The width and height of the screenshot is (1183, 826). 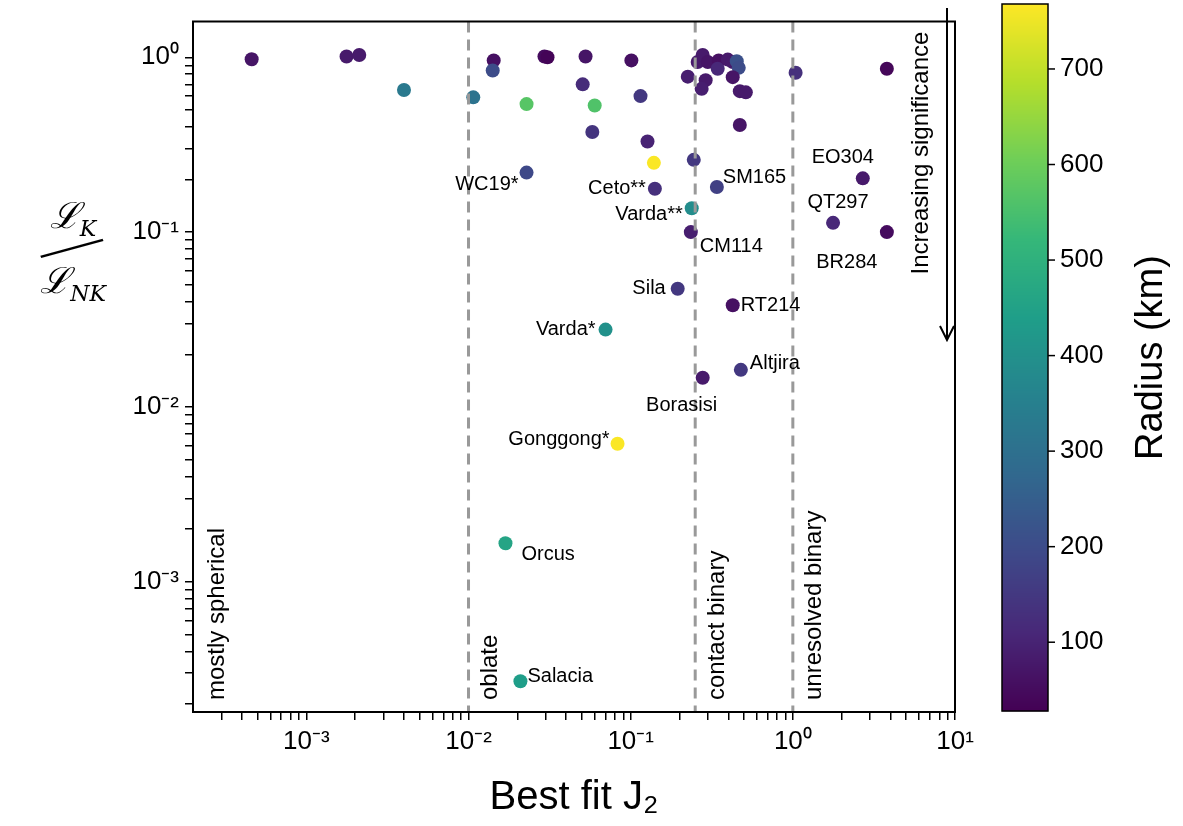 I want to click on y-tick-label: 10⁻², so click(x=156, y=405).